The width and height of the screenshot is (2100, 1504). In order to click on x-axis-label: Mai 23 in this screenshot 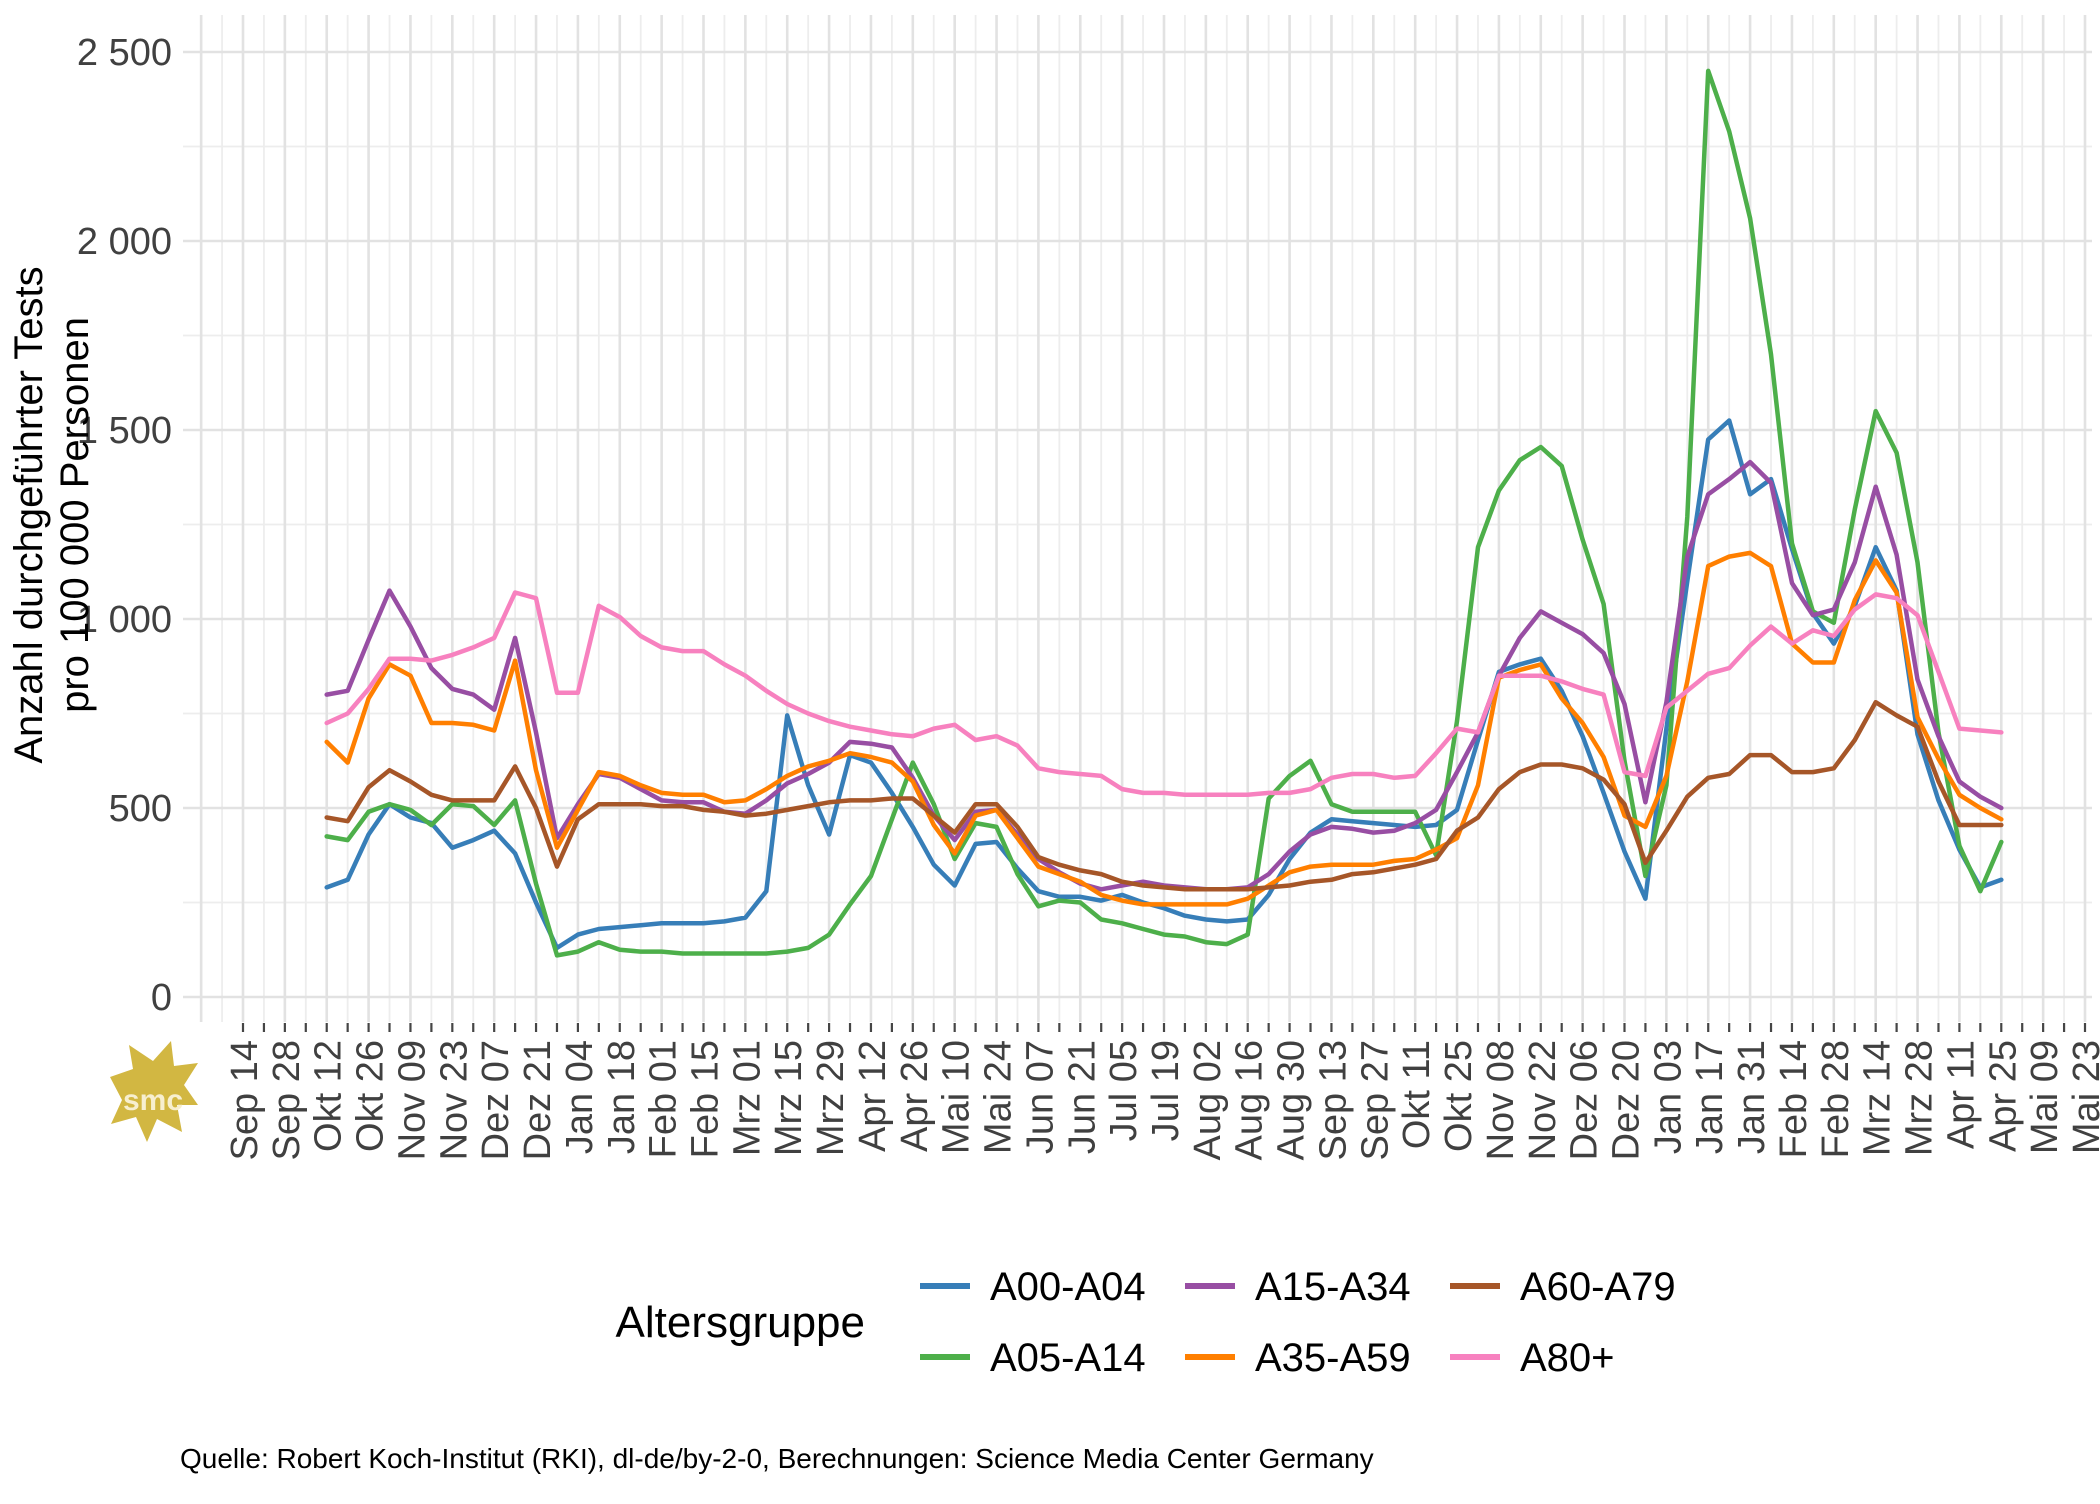, I will do `click(2083, 1097)`.